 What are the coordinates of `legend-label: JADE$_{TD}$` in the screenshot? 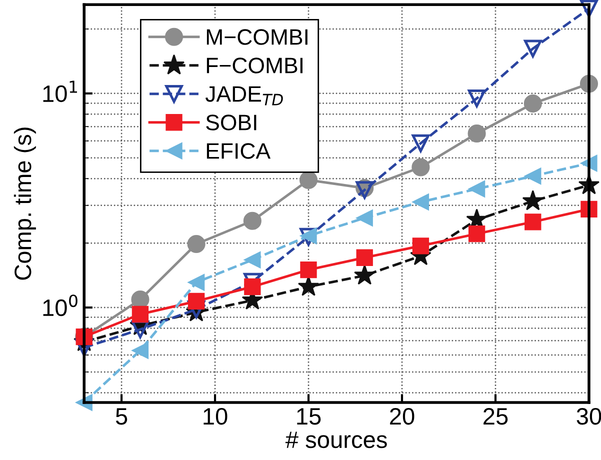 It's located at (244, 96).